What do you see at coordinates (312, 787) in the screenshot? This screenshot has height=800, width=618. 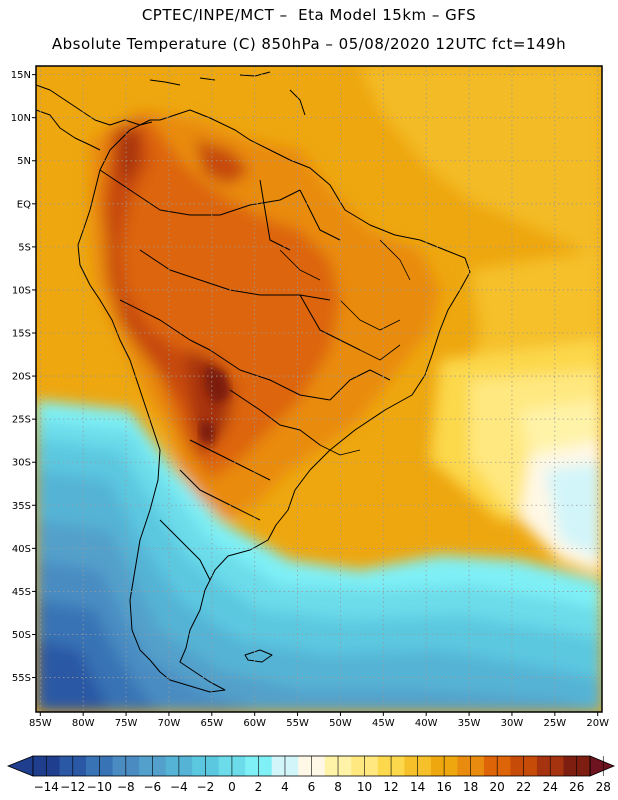 I see `colorbar-tick-label: 6` at bounding box center [312, 787].